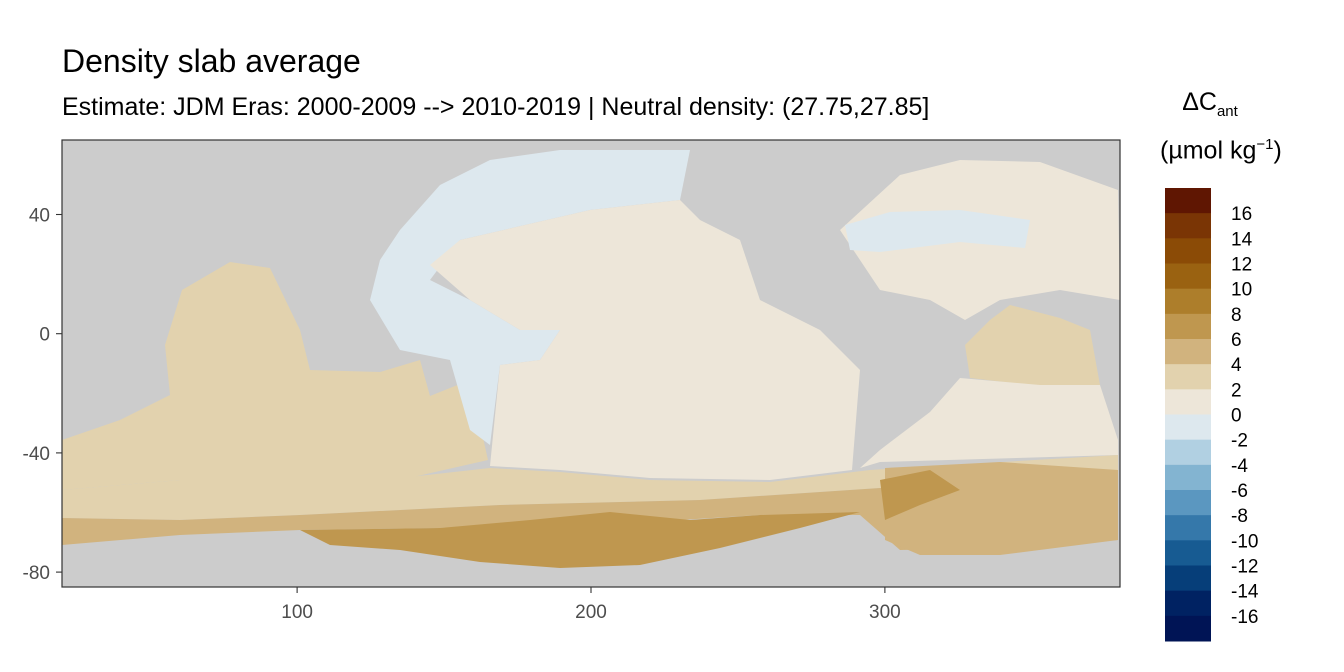  I want to click on legend-unit-text: (µmol kg, so click(1208, 150).